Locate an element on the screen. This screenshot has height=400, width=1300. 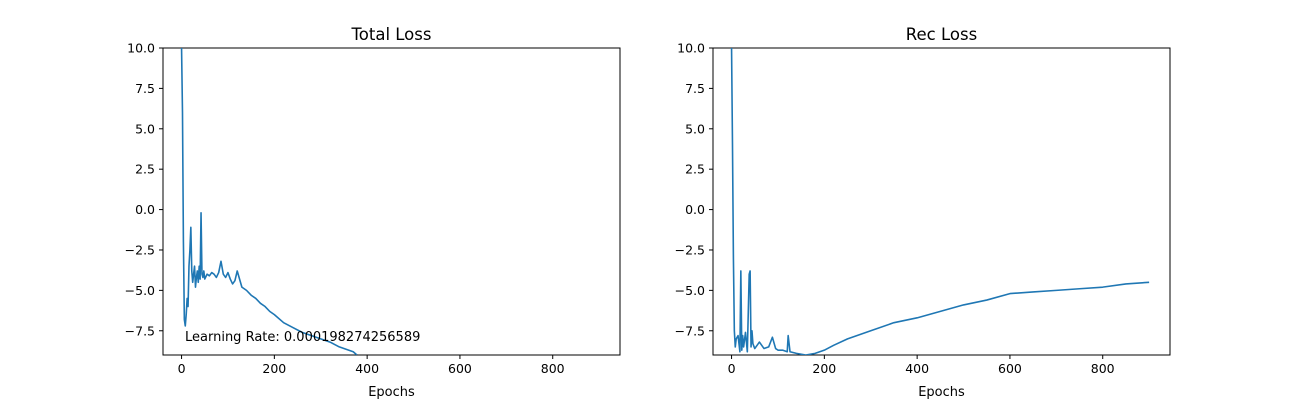
series-line is located at coordinates (269, 201).